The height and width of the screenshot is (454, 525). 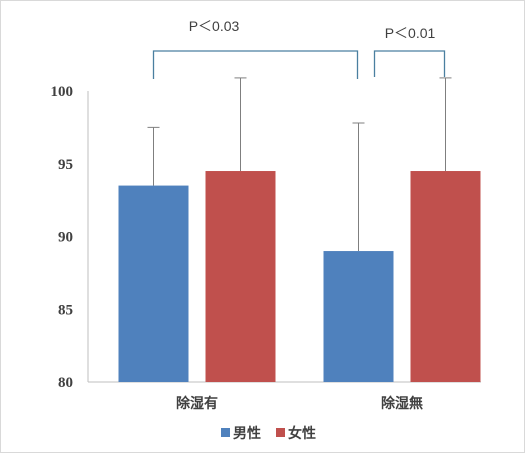 What do you see at coordinates (65, 238) in the screenshot?
I see `y-tick-label: 90` at bounding box center [65, 238].